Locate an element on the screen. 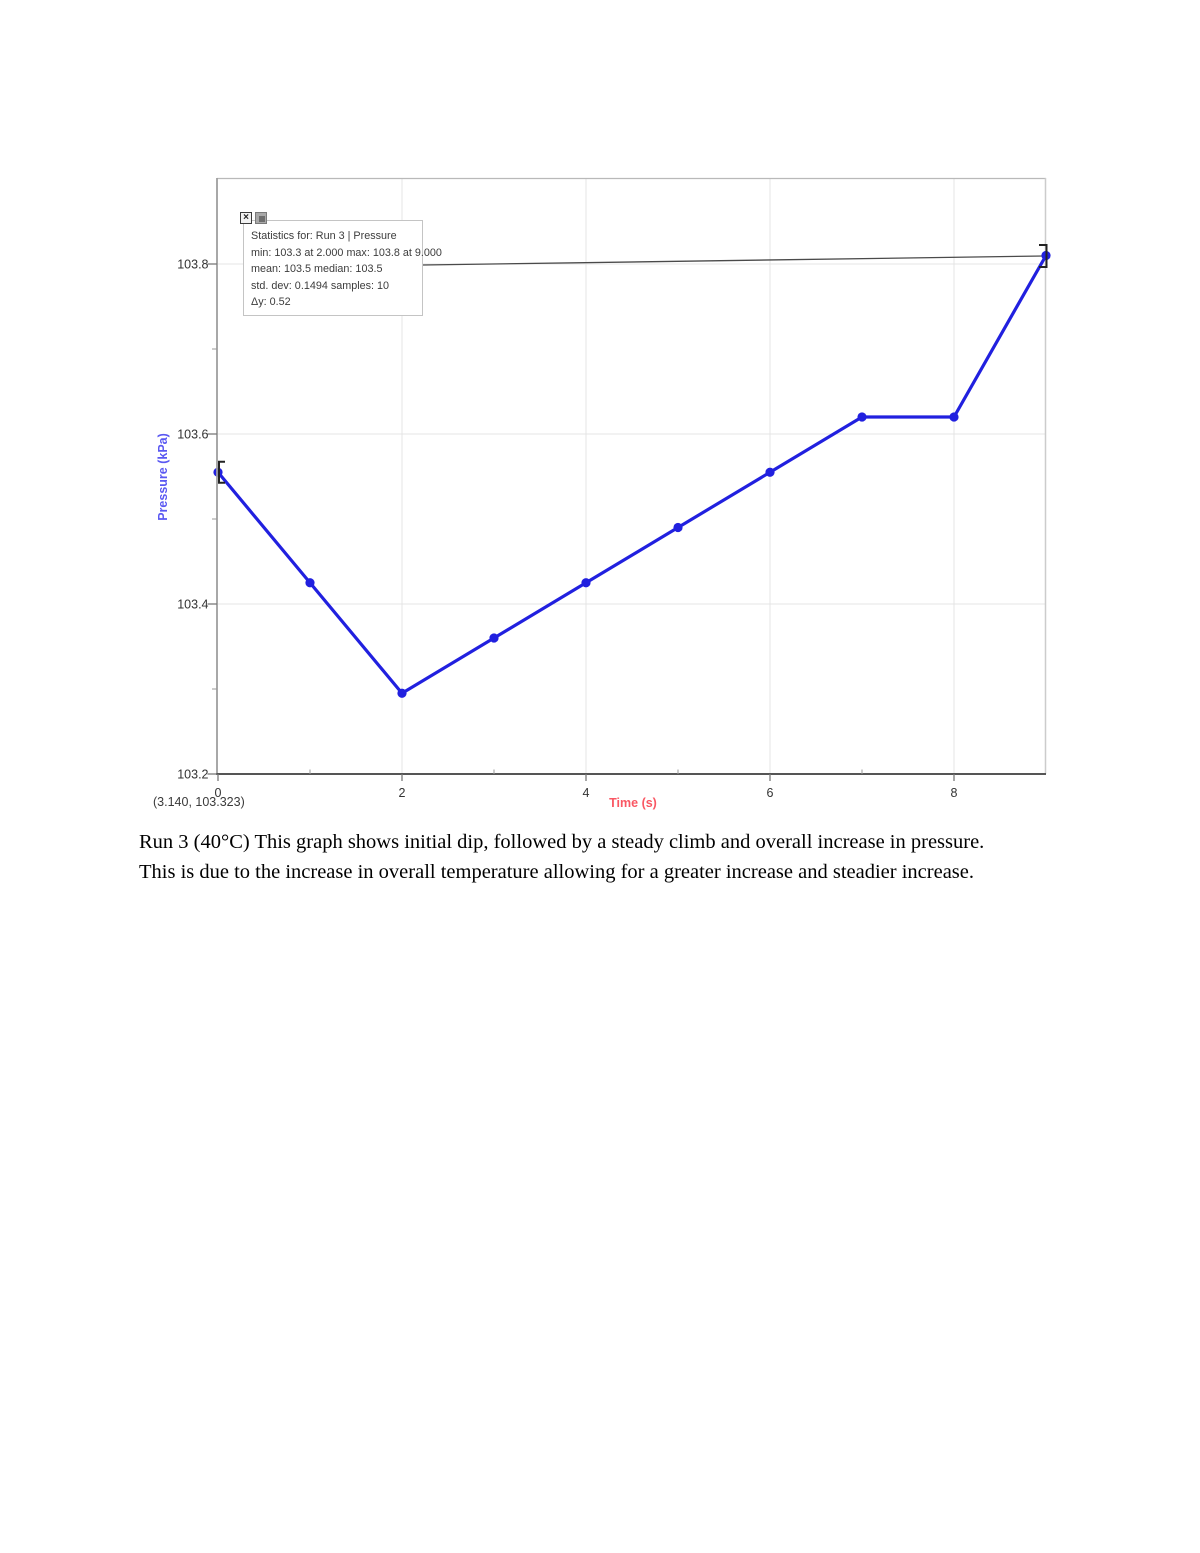 This screenshot has height=1553, width=1200. x-tick-label: 0 is located at coordinates (218, 793).